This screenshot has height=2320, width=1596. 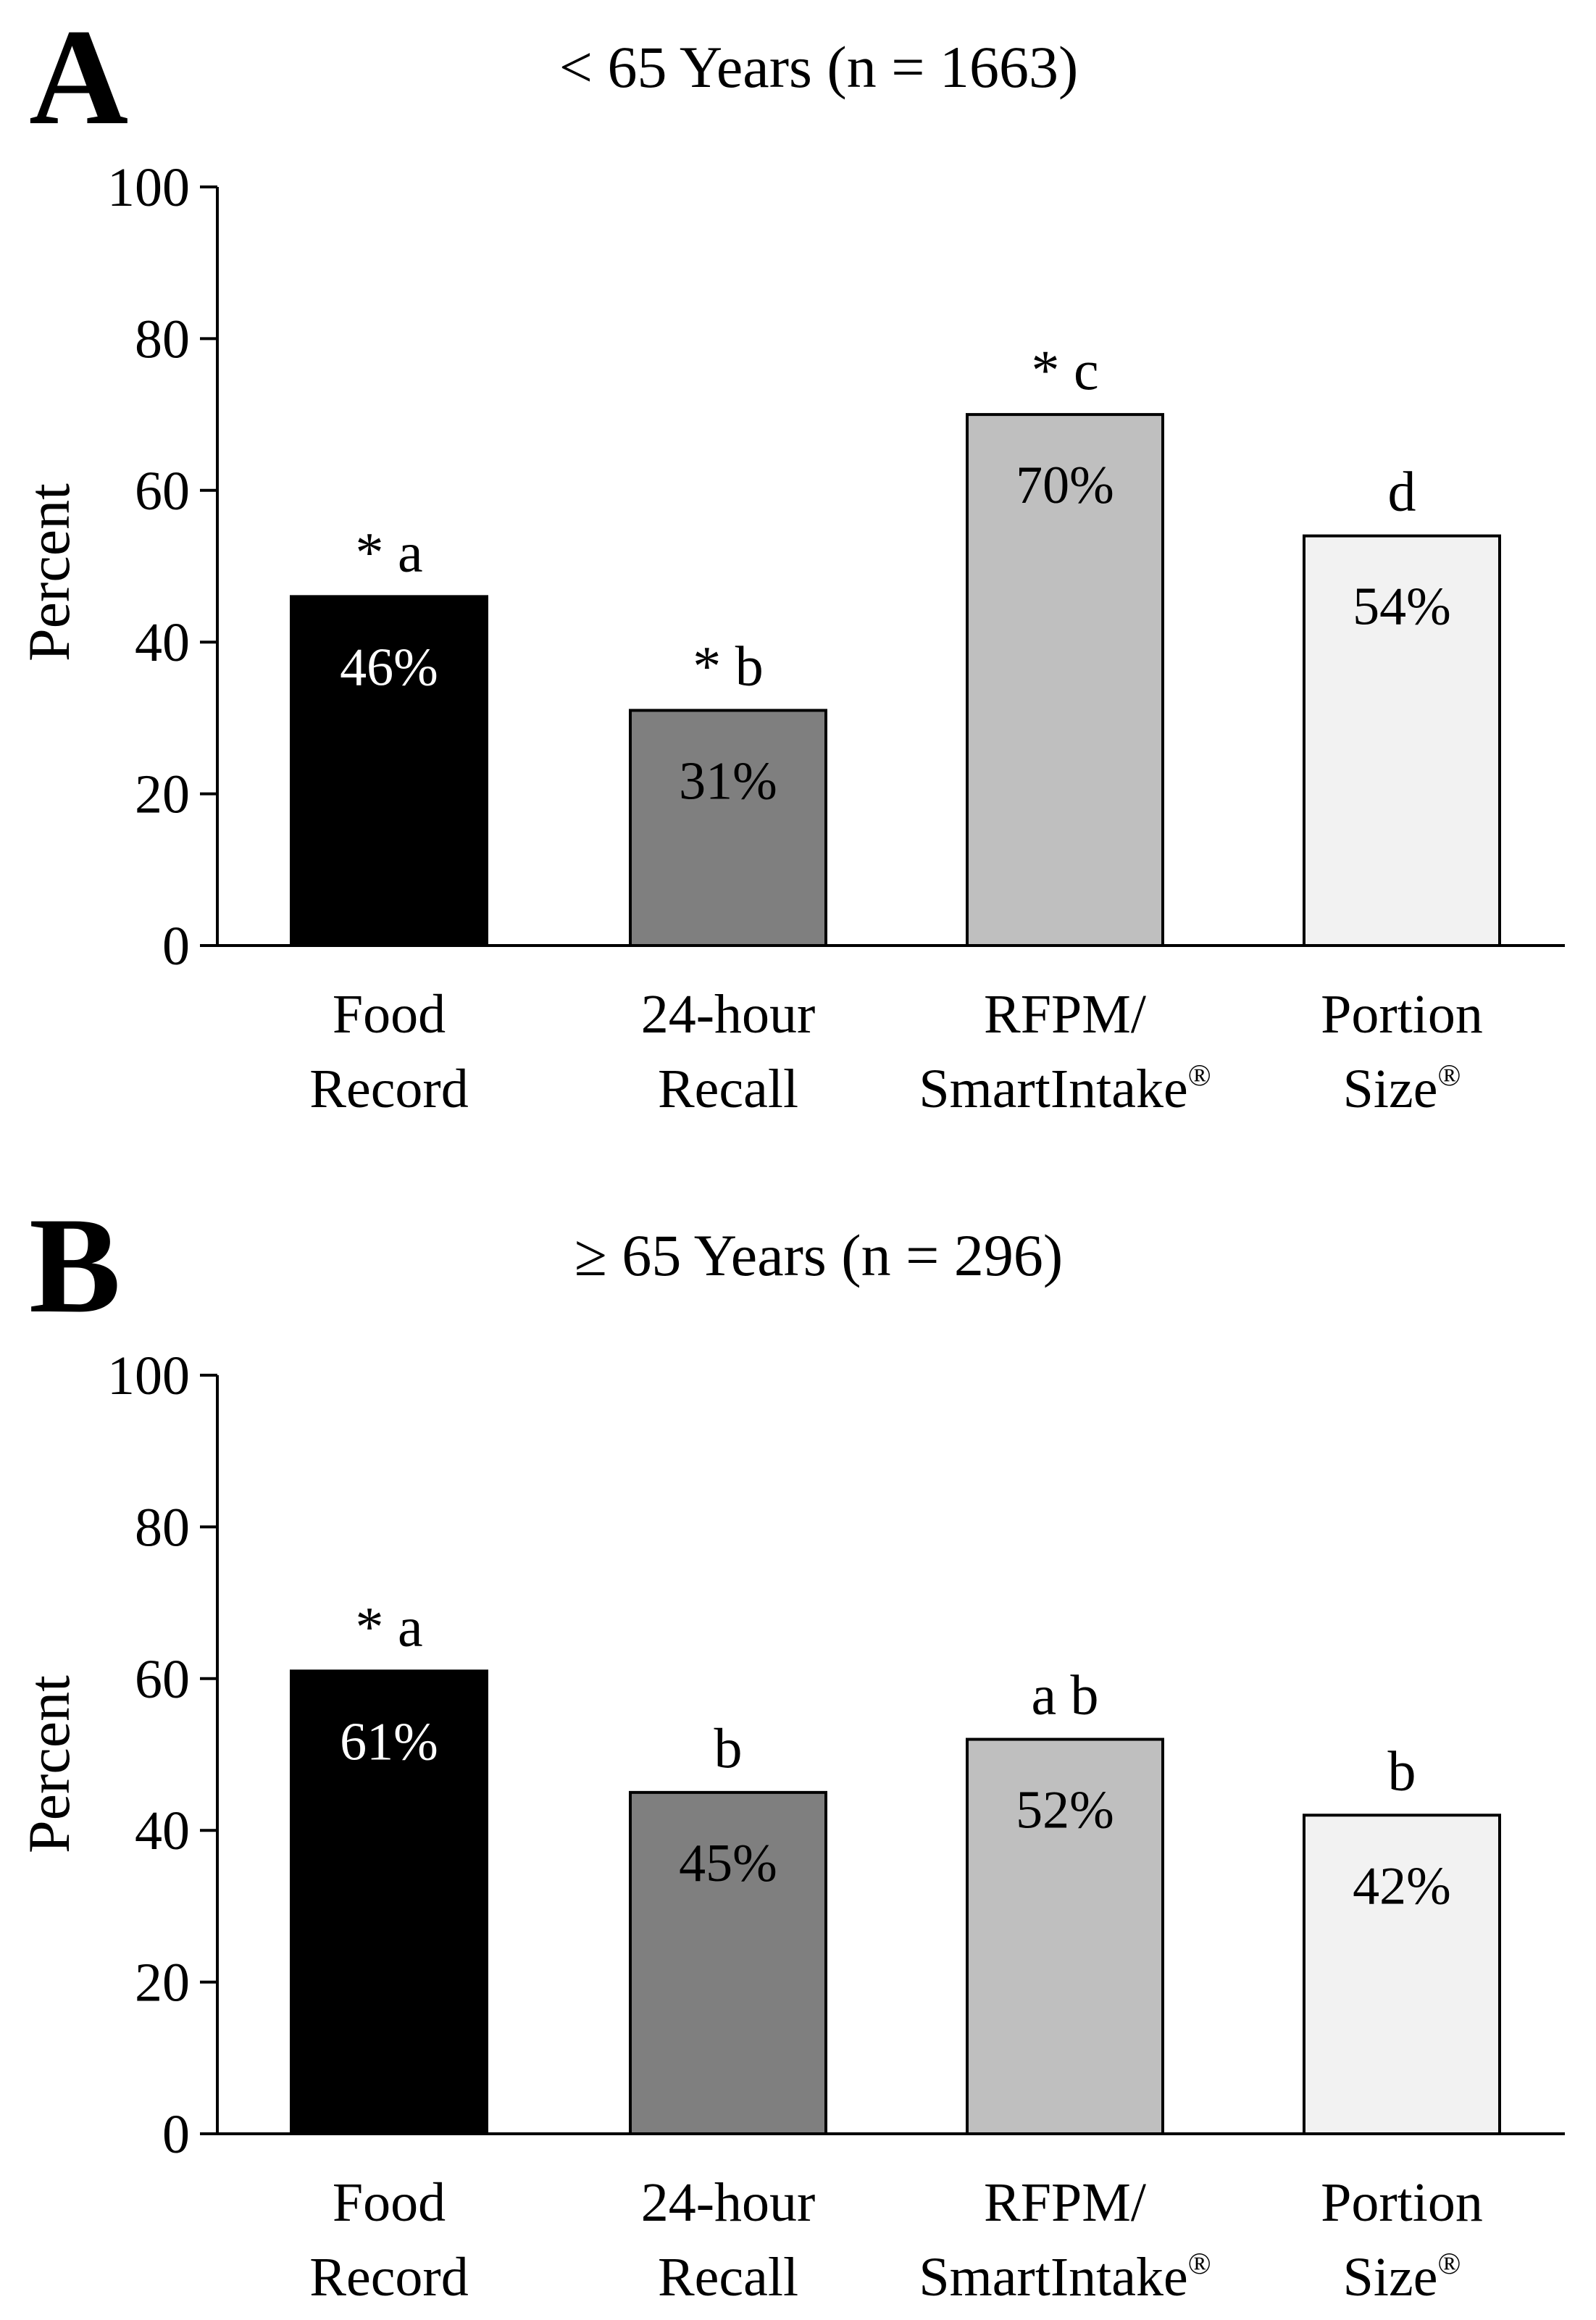 I want to click on chart-title: < 65 Years (n = 1663), so click(x=819, y=67).